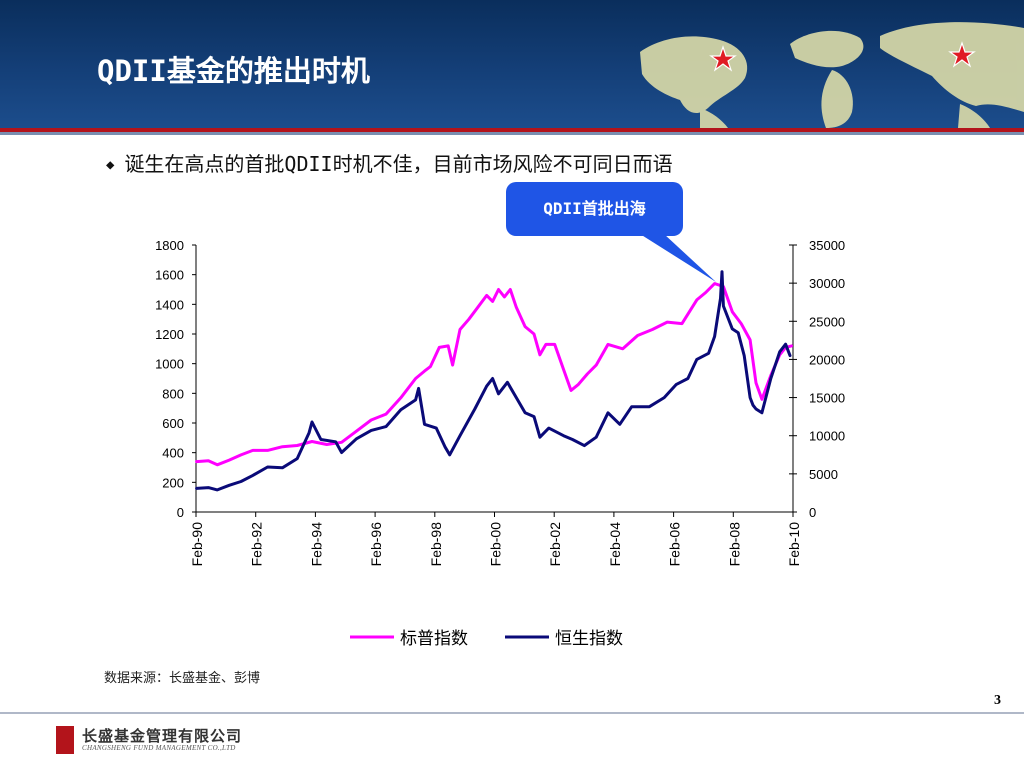  Describe the element at coordinates (832, 75) in the screenshot. I see `world-map-icon` at that location.